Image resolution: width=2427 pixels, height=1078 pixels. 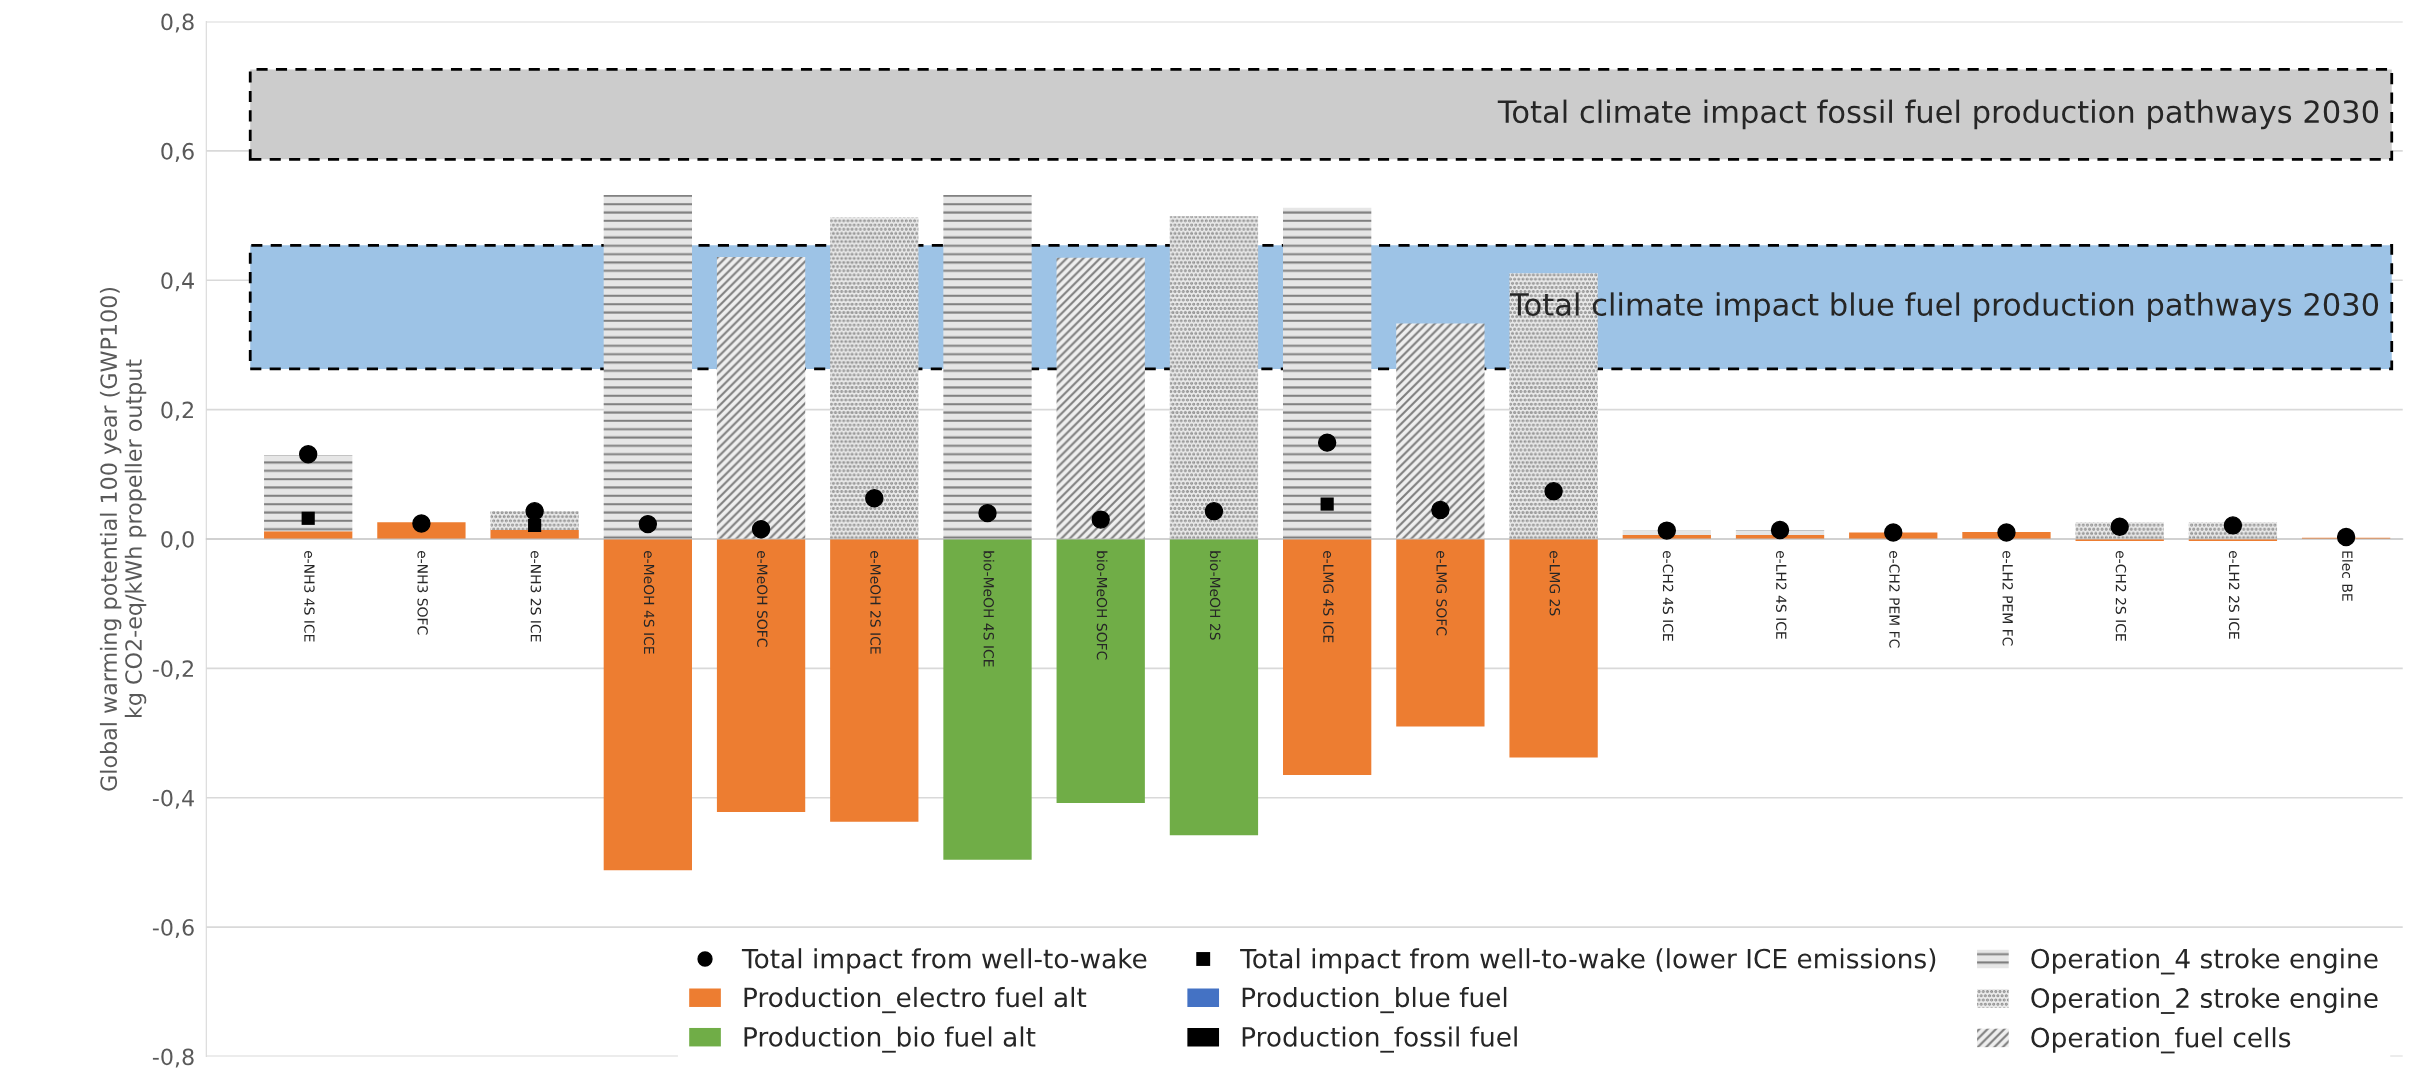 I want to click on x-tick-label: e-LH2 4S ICE, so click(x=1781, y=594).